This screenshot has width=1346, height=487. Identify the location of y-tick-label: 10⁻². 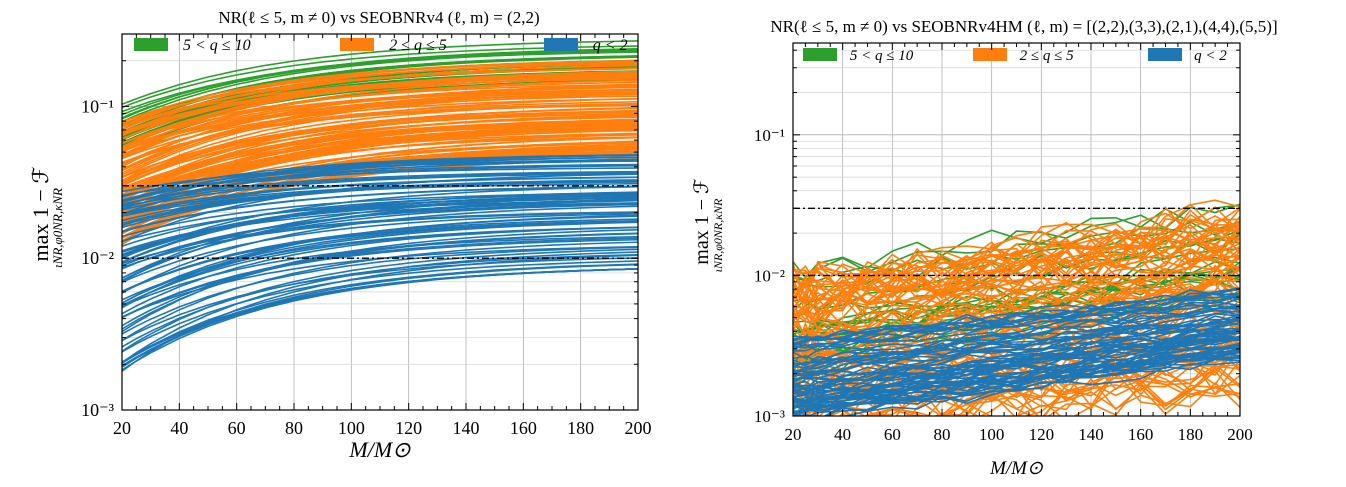
(97, 258).